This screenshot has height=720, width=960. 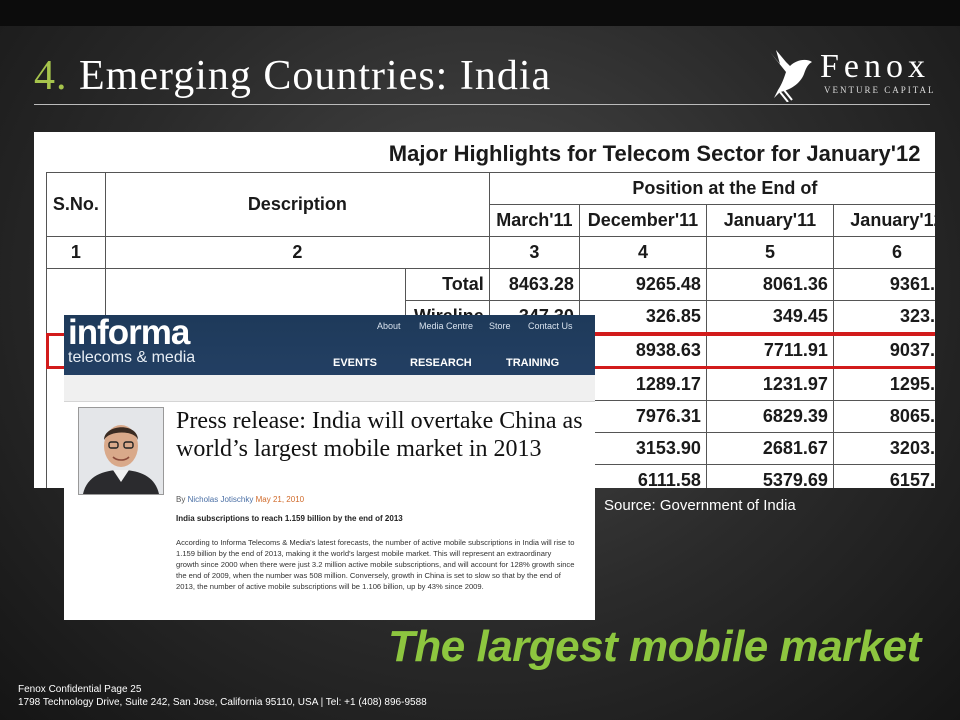 I want to click on cell-value: 8938.63, so click(x=642, y=350).